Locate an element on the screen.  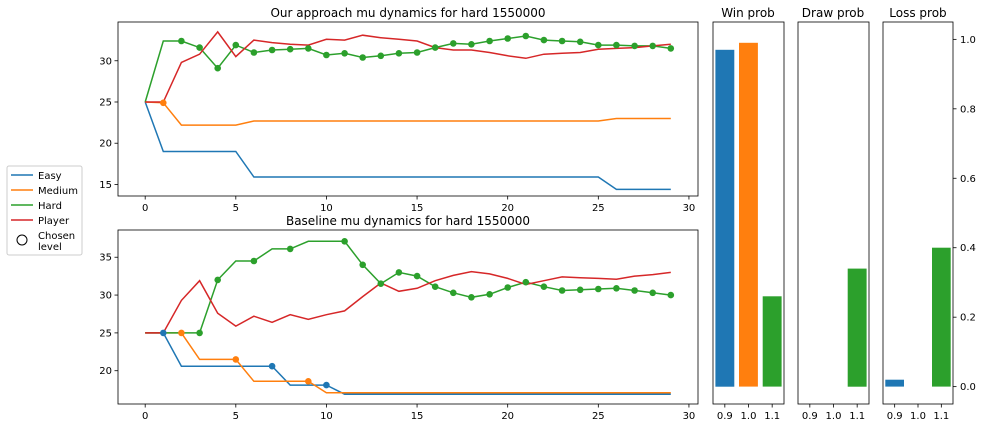
x-tick-label: 30 is located at coordinates (689, 208).